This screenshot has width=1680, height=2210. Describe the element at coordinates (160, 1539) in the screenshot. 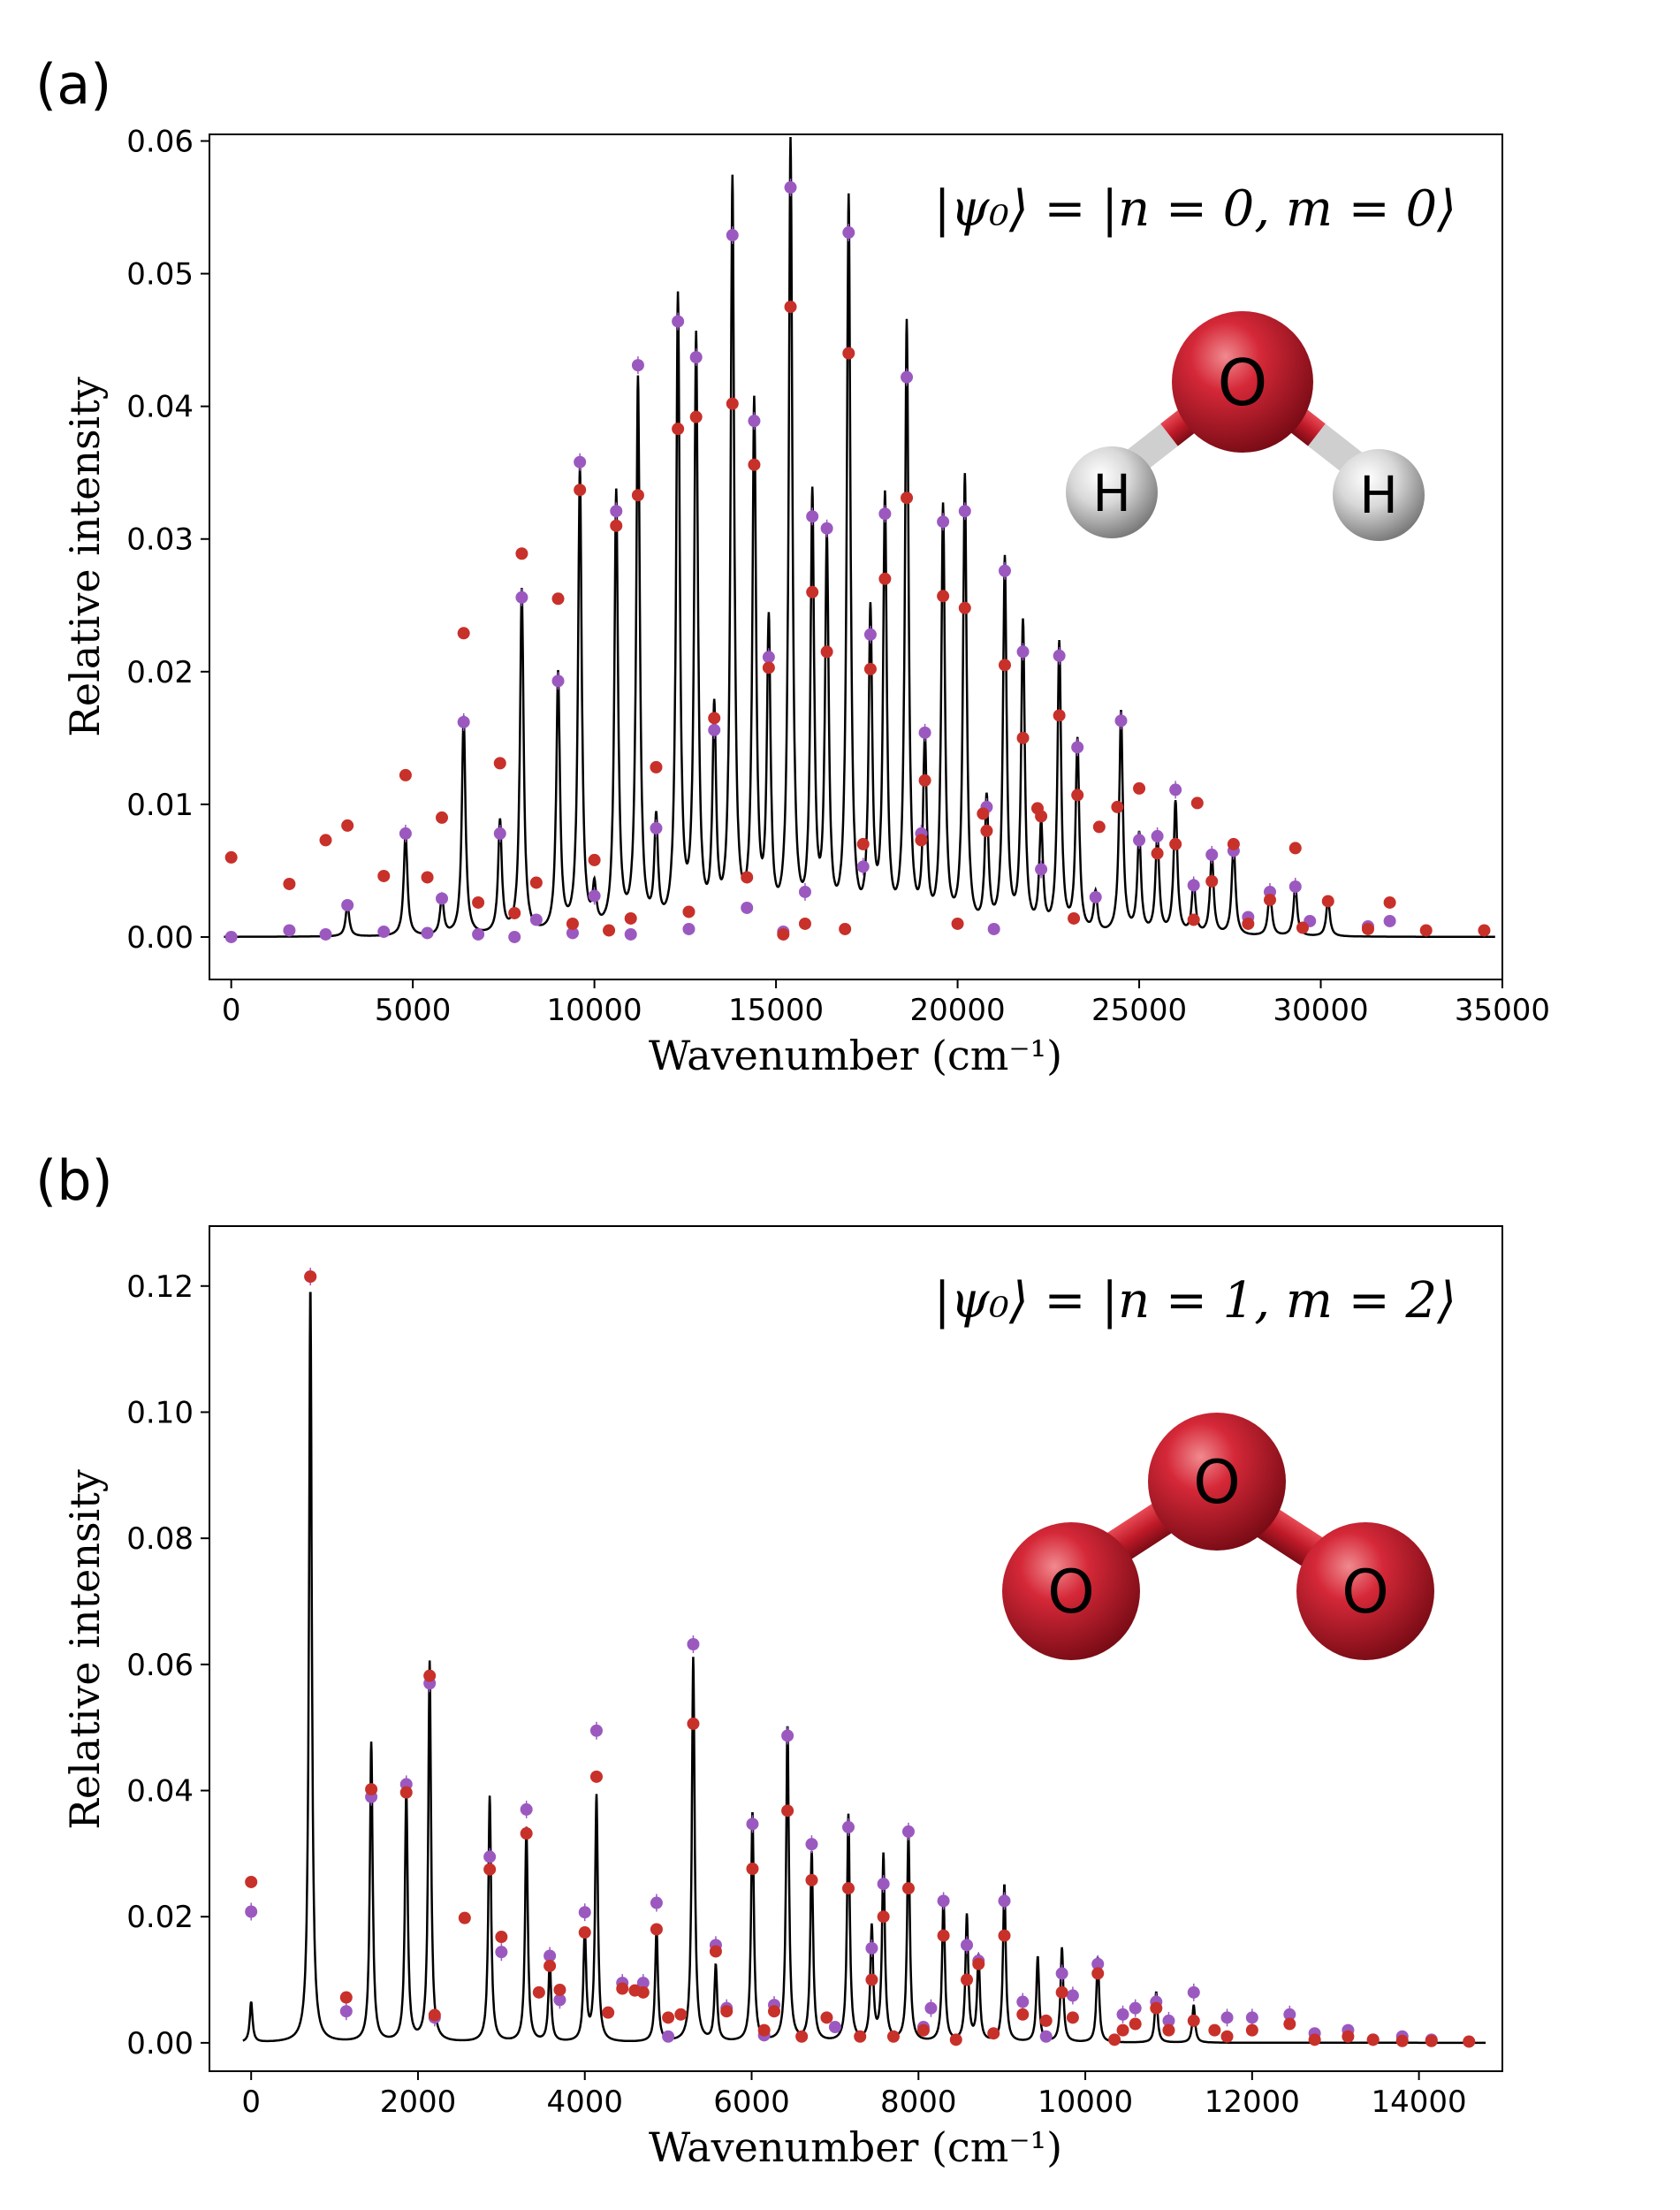

I see `y-tick-label: 0.08` at that location.